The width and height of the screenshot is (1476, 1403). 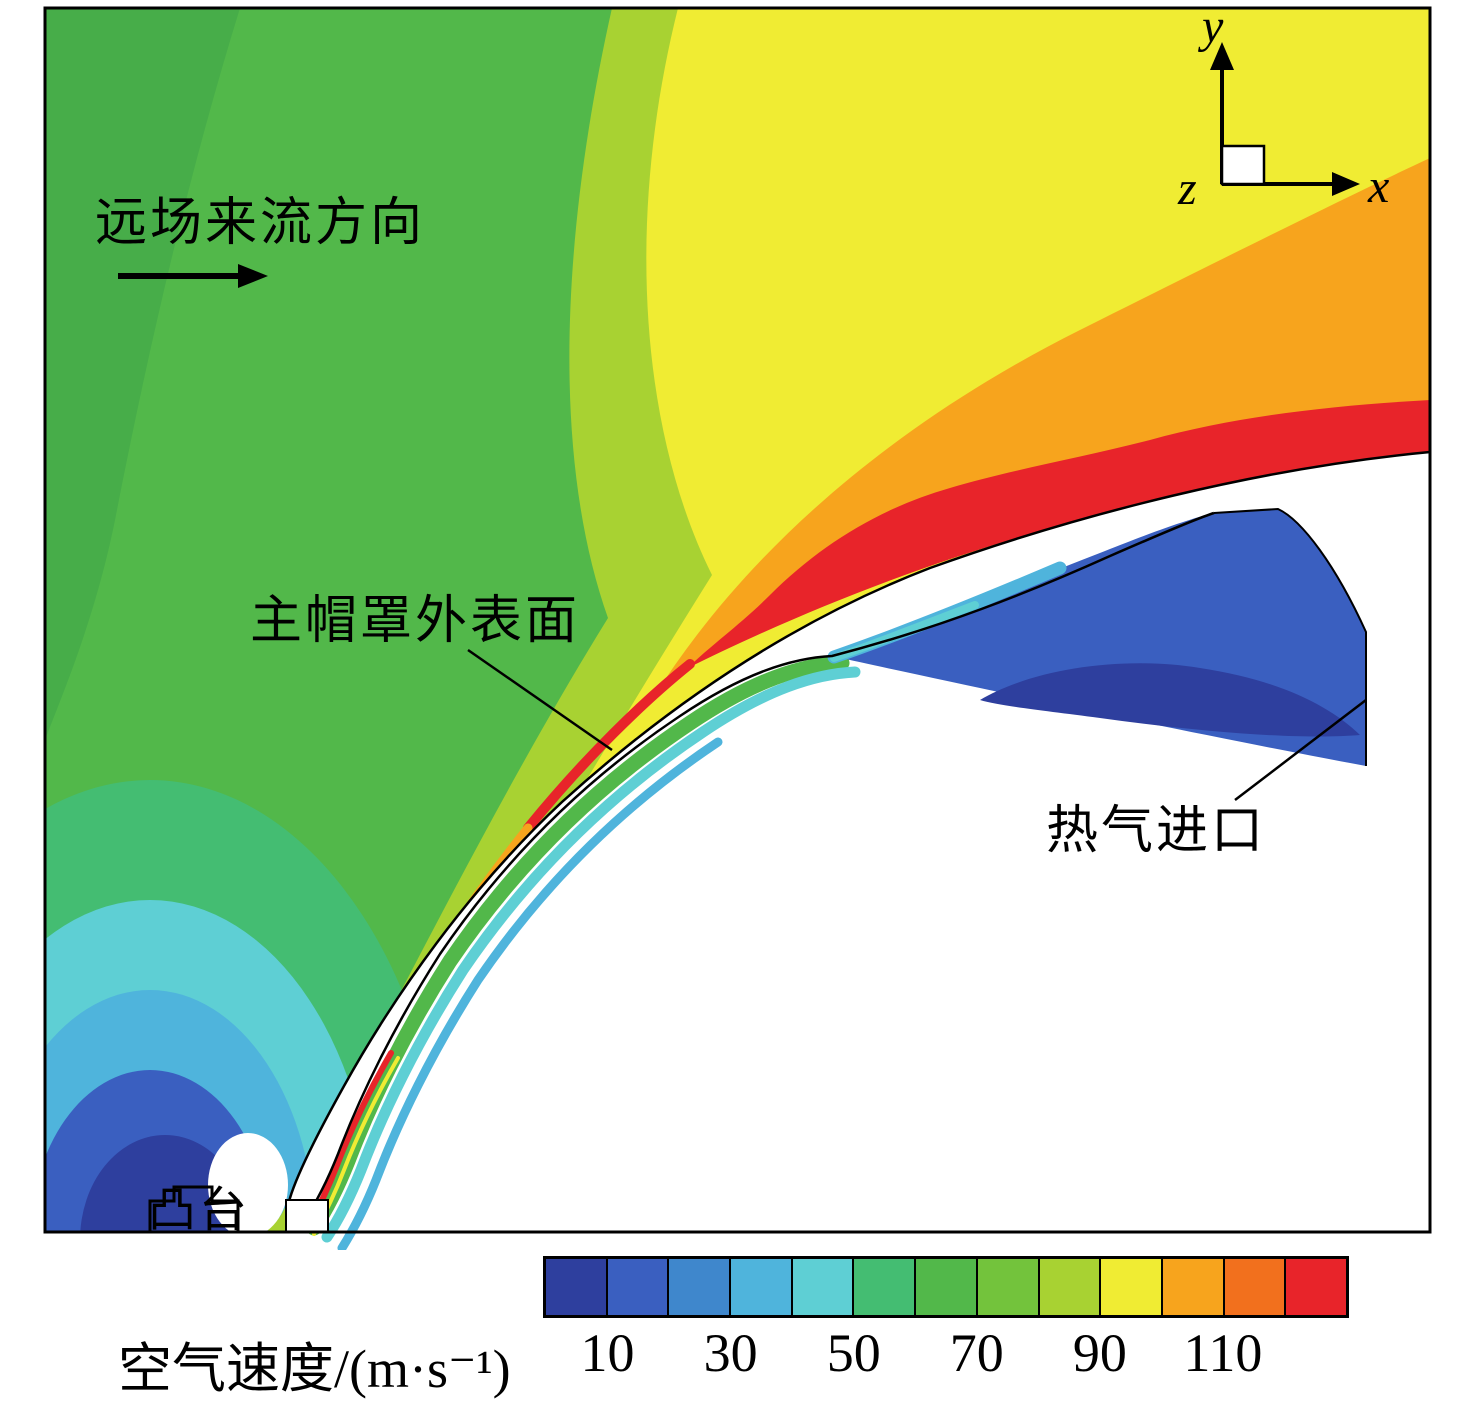 What do you see at coordinates (260, 223) in the screenshot?
I see `farfield-flow-label: 远场来流方向` at bounding box center [260, 223].